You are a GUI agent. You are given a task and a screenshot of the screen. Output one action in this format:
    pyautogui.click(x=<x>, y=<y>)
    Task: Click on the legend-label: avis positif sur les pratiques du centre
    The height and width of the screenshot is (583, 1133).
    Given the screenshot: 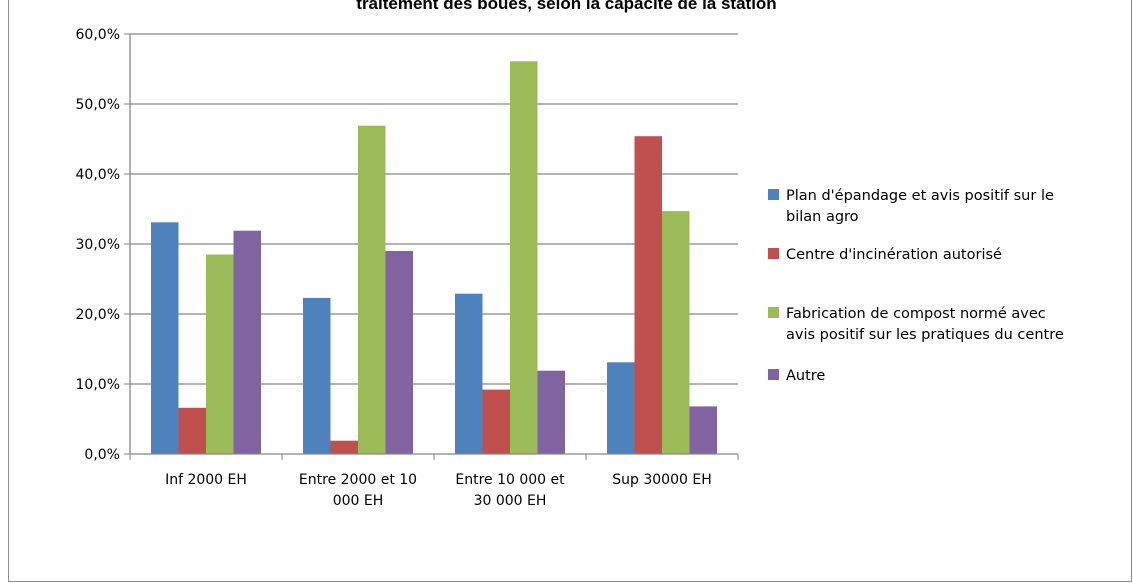 What is the action you would take?
    pyautogui.click(x=925, y=335)
    